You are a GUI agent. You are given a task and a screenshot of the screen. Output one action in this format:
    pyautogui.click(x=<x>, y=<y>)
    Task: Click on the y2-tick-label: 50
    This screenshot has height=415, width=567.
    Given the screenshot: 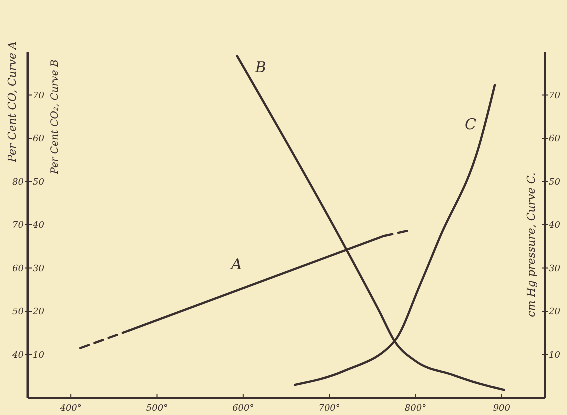 What is the action you would take?
    pyautogui.click(x=555, y=183)
    